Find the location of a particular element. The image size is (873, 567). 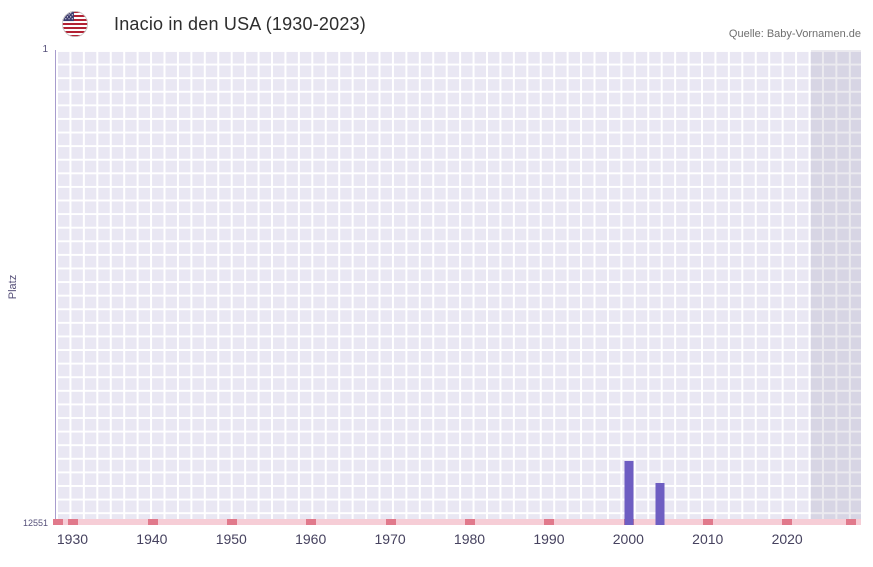

x-axis-tick-label: 1930 is located at coordinates (72, 539).